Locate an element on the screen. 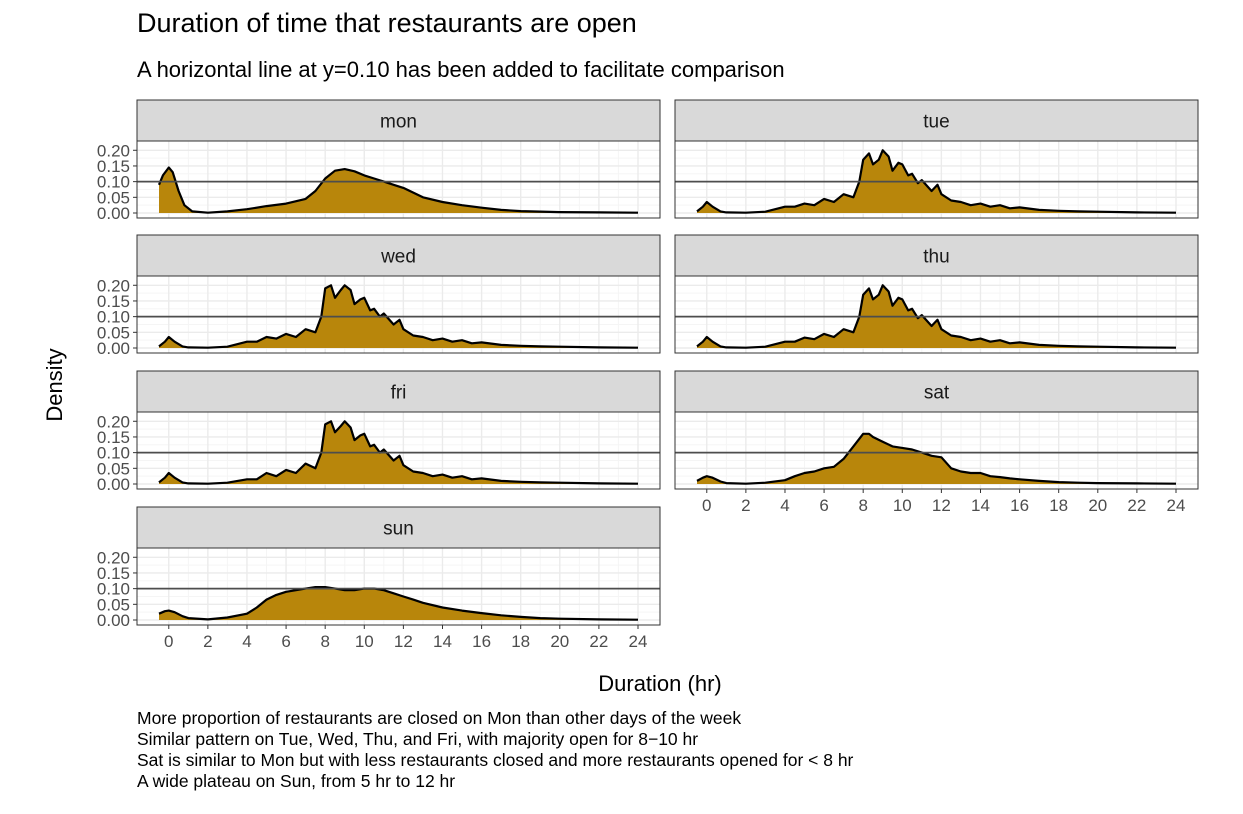  facet-panel-thu: thu is located at coordinates (936, 294).